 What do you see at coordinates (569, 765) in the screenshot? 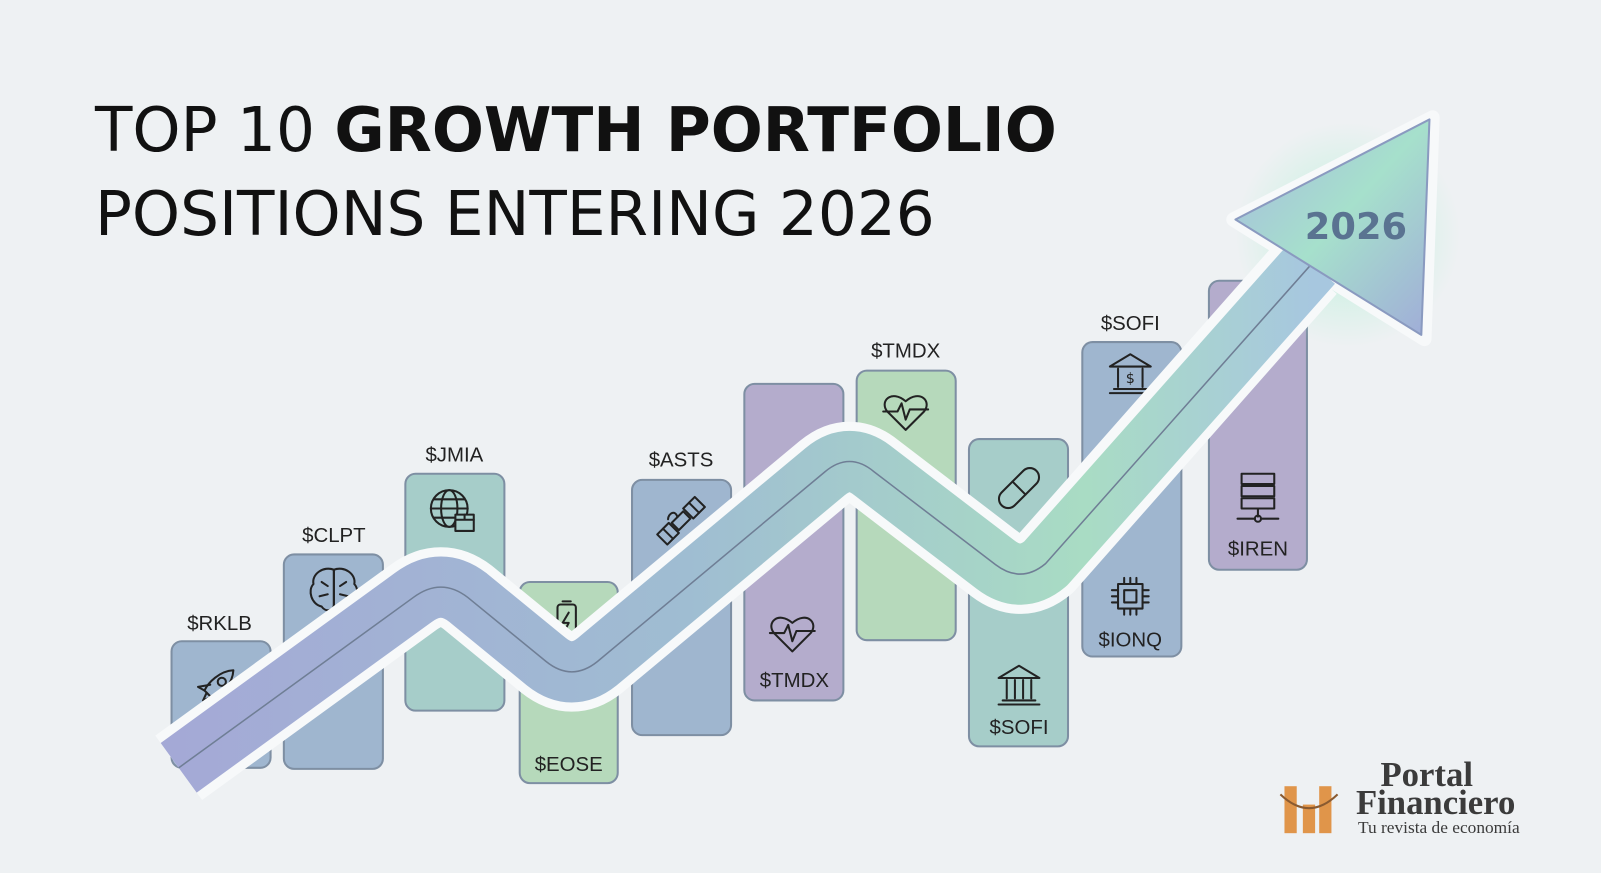
I see `ticker-label: $EOSE` at bounding box center [569, 765].